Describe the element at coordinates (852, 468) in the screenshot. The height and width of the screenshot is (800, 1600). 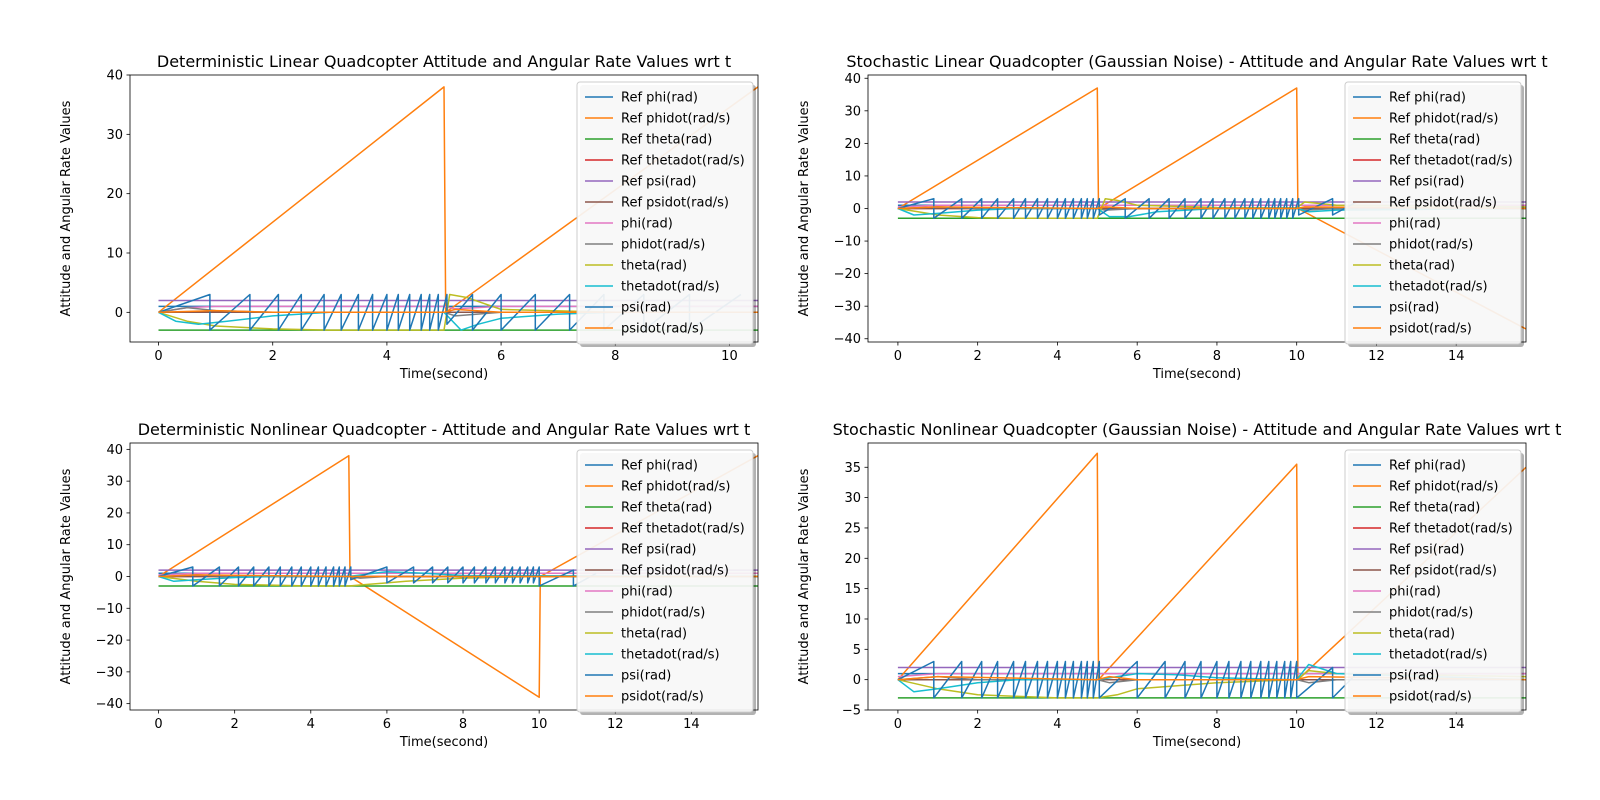
I see `y-tick-label: 35` at that location.